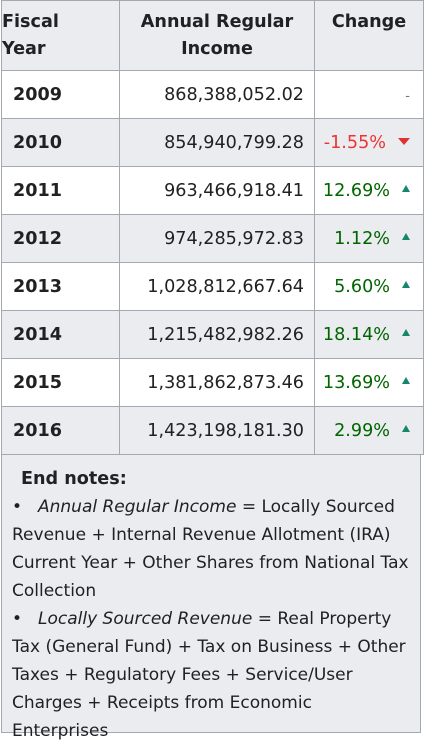 The height and width of the screenshot is (745, 424). I want to click on annual-income-cell: 1,215,482,982.26, so click(217, 334).